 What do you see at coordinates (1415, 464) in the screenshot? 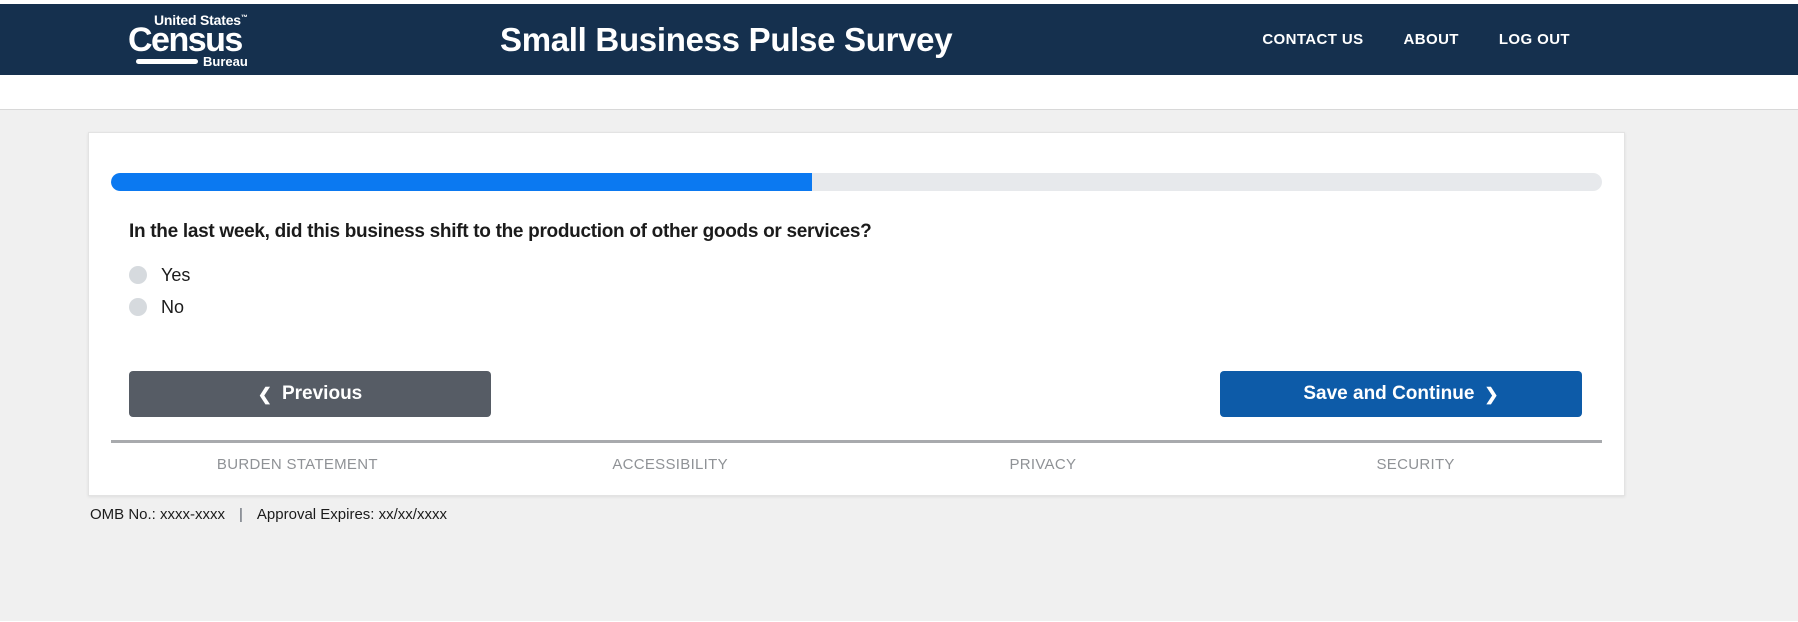
I see `footer-link-security: SECURITY` at bounding box center [1415, 464].